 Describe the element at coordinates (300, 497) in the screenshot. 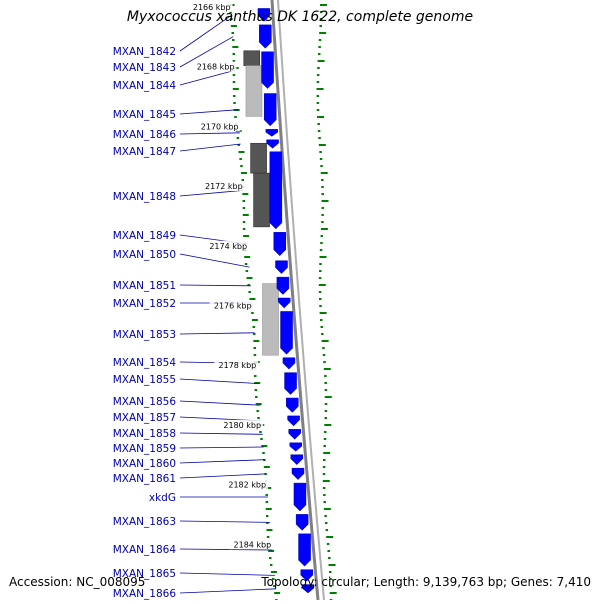

I see `gene-arrow-xkdg` at that location.